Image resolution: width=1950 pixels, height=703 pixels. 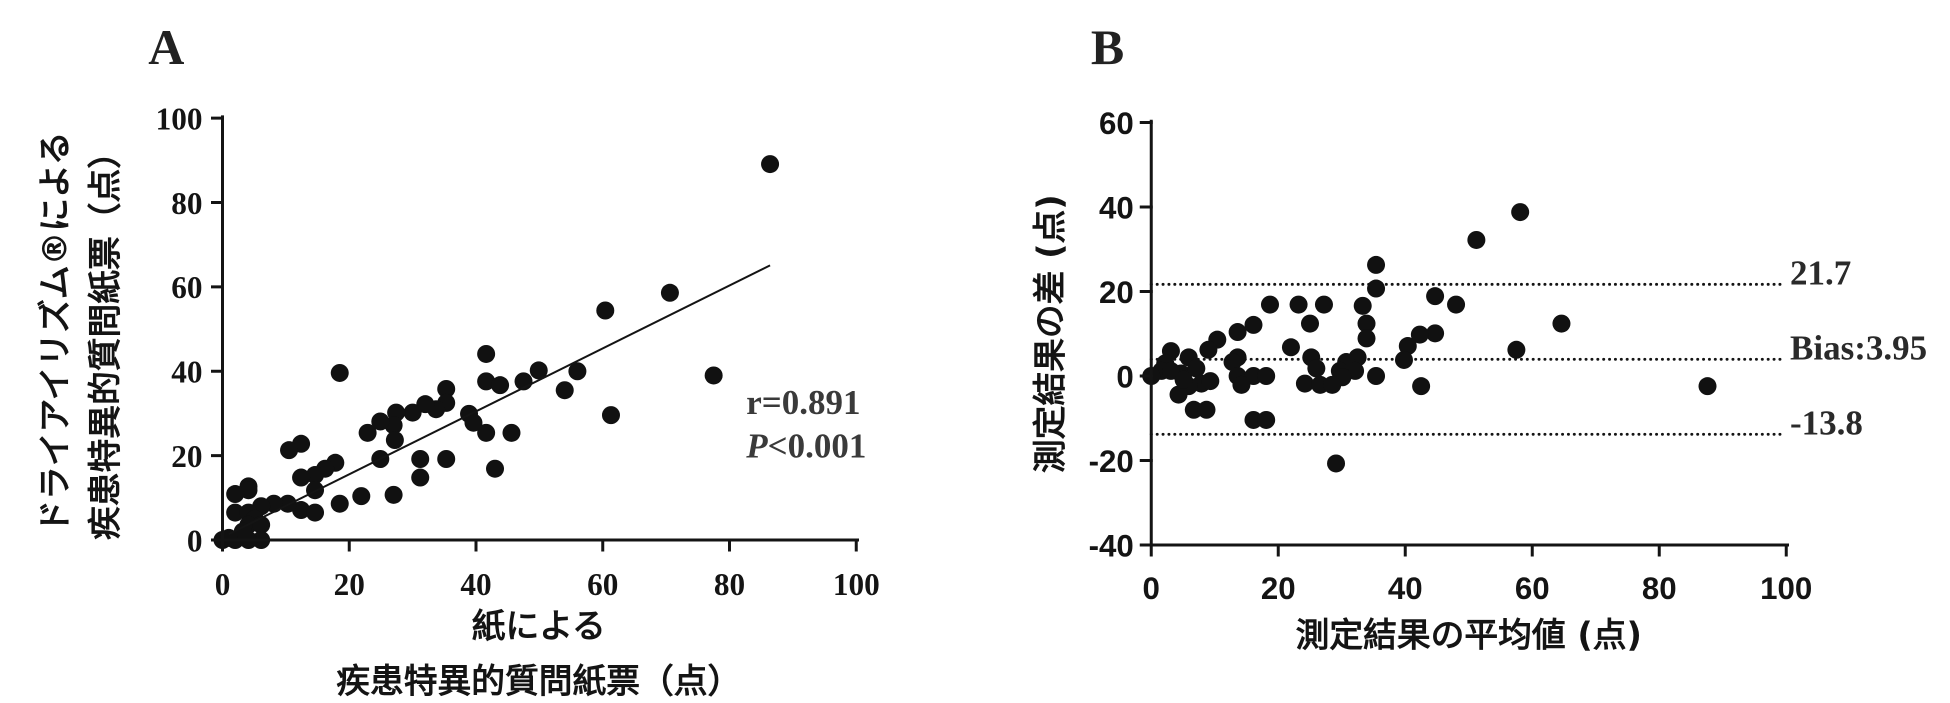 I want to click on panel-b-letter: B, so click(x=1107, y=47).